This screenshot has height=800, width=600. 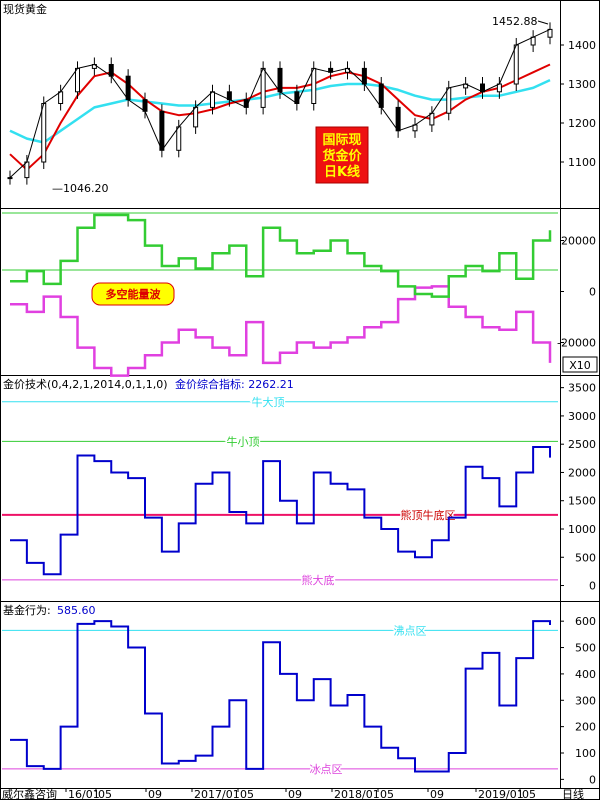 What do you see at coordinates (25, 9) in the screenshot?
I see `panel1-title: 现货黄金` at bounding box center [25, 9].